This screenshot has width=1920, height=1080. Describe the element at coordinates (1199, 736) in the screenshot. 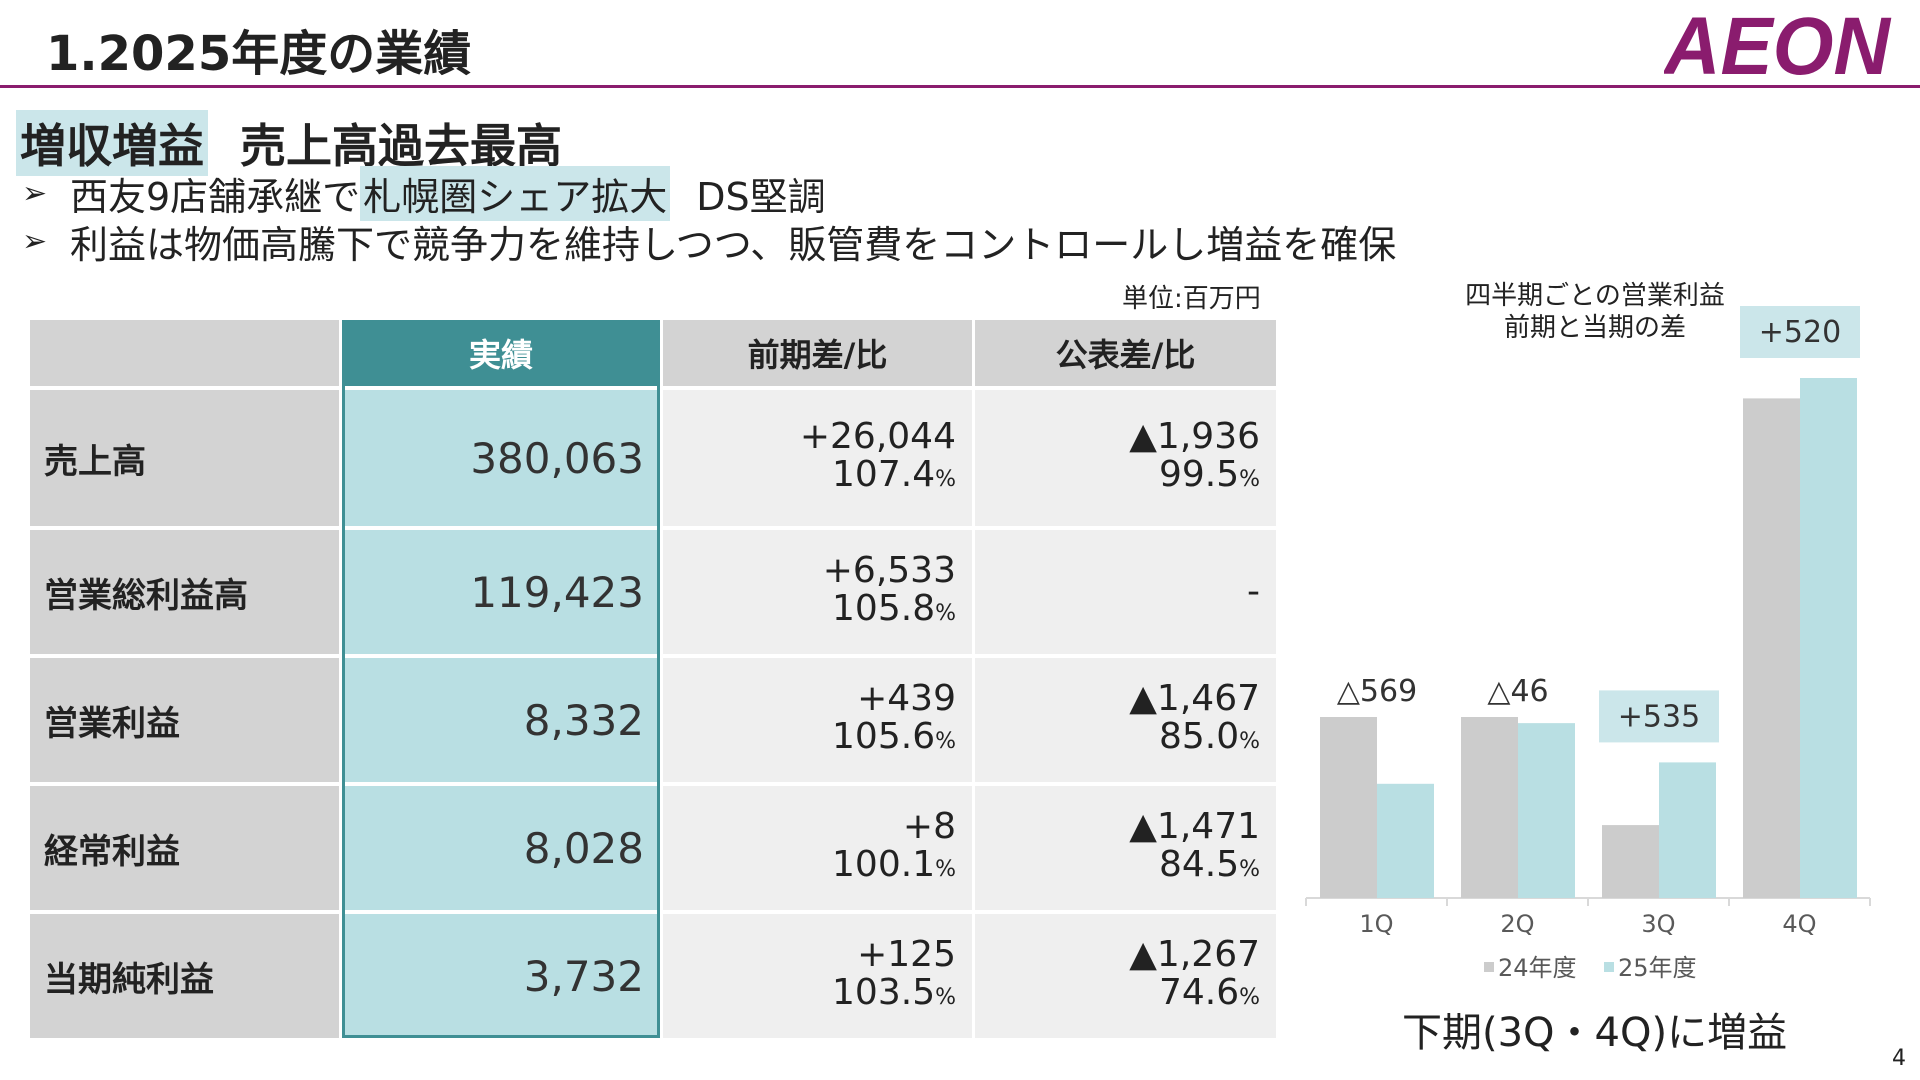

I see `plan-ratio: 85.0` at that location.